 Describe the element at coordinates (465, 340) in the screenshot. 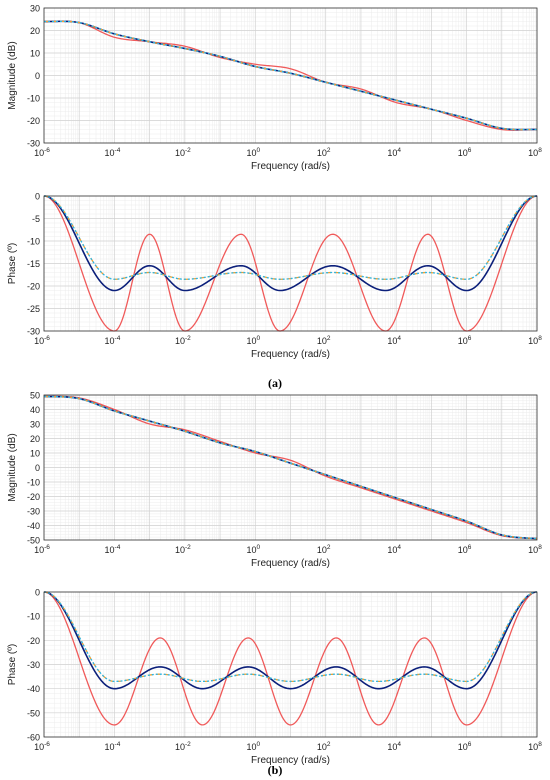

I see `x-tick-label: 10⁶` at that location.